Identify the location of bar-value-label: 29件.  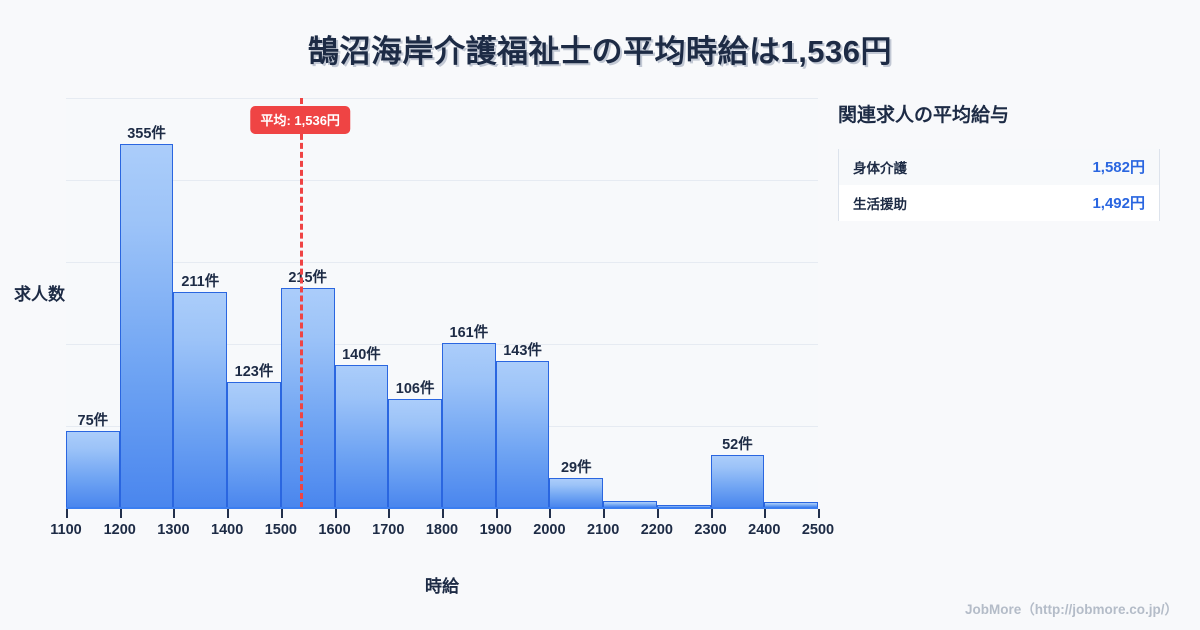
(576, 468).